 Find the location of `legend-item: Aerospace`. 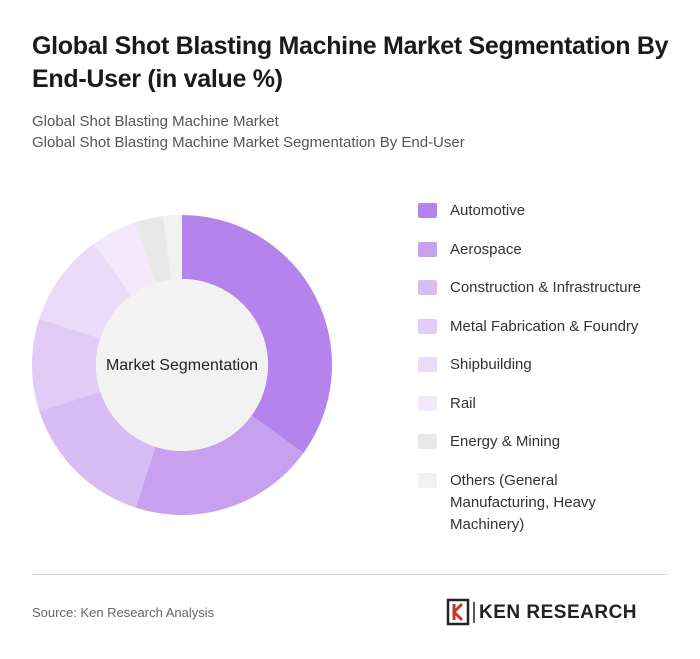

legend-item: Aerospace is located at coordinates (548, 256).